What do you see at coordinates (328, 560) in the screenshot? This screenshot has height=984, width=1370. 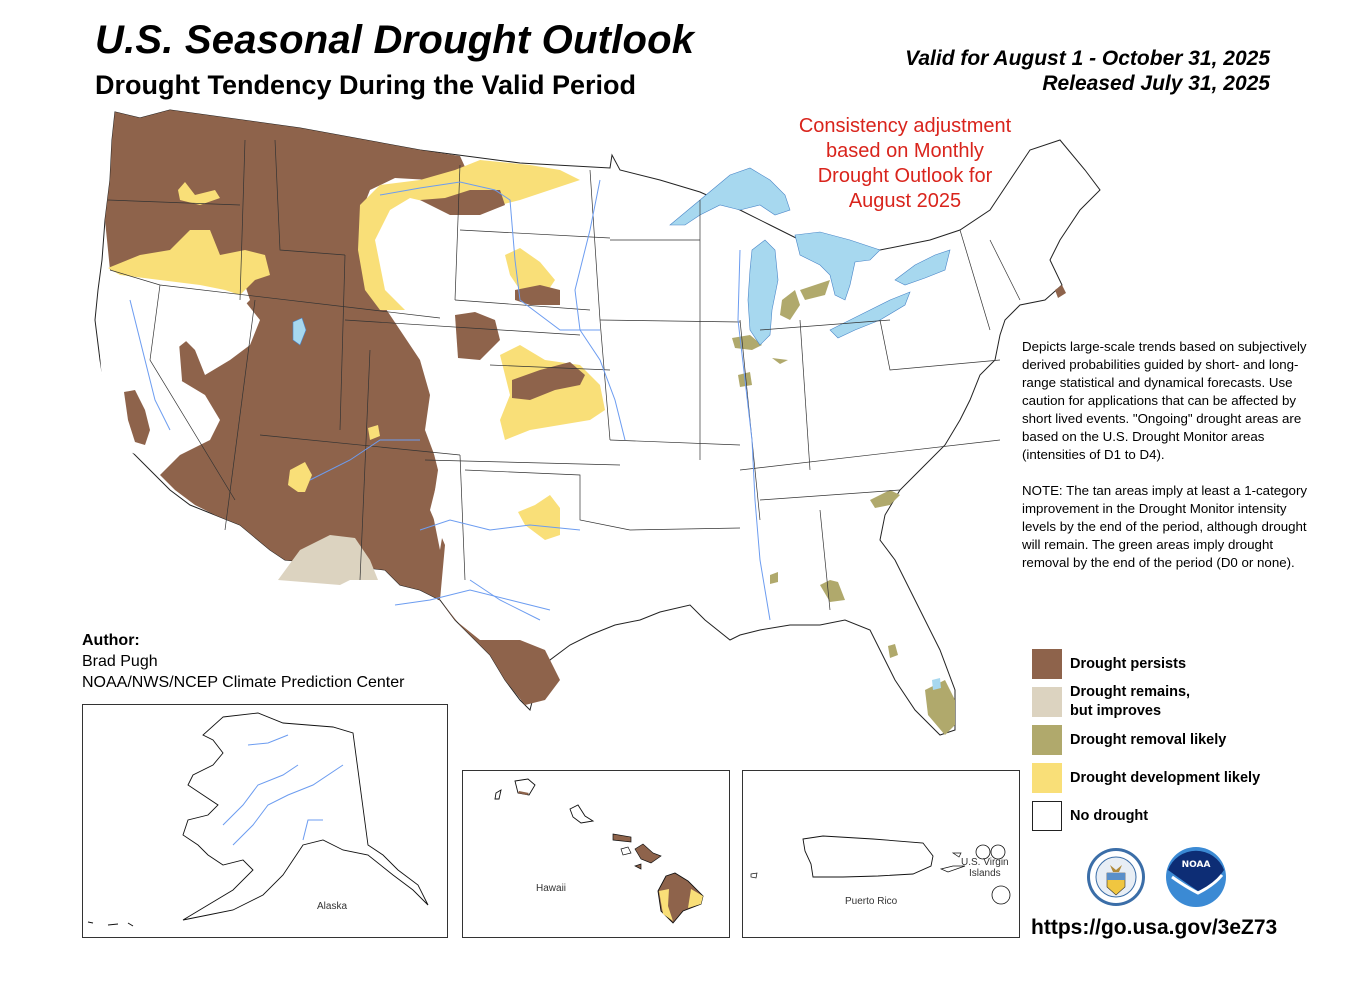 I see `region-improves-southwest` at bounding box center [328, 560].